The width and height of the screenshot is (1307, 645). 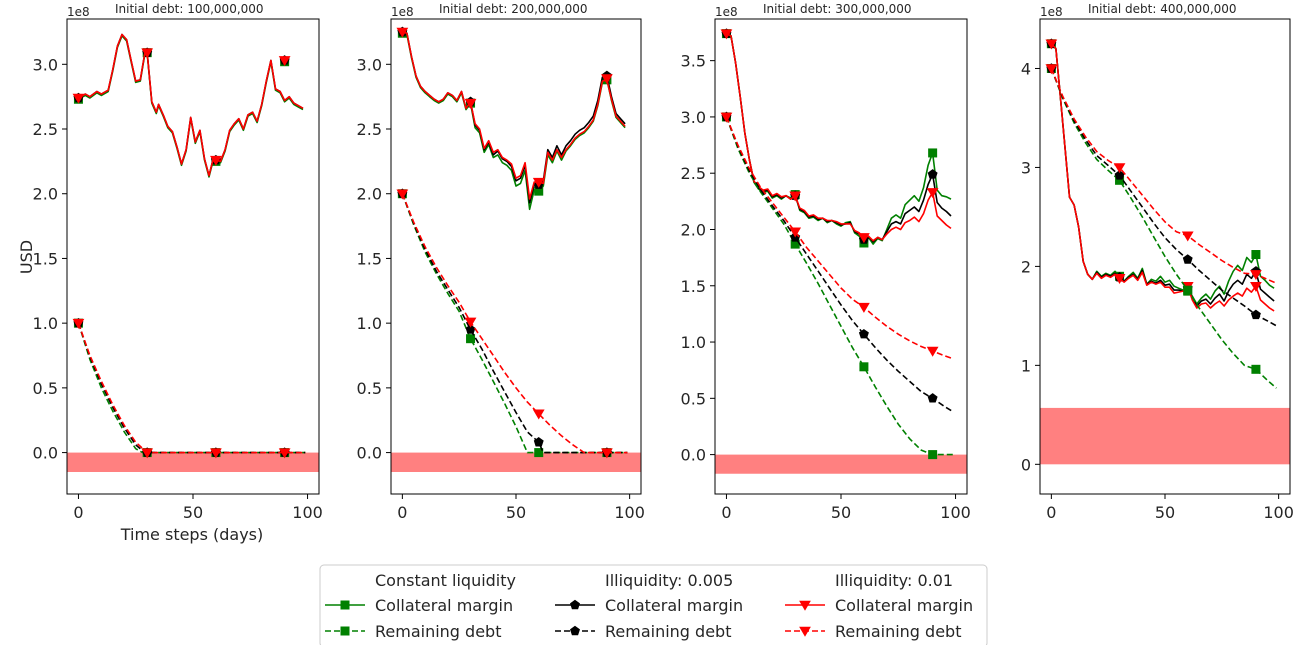 What do you see at coordinates (45, 453) in the screenshot?
I see `y-tick-label: 0.0` at bounding box center [45, 453].